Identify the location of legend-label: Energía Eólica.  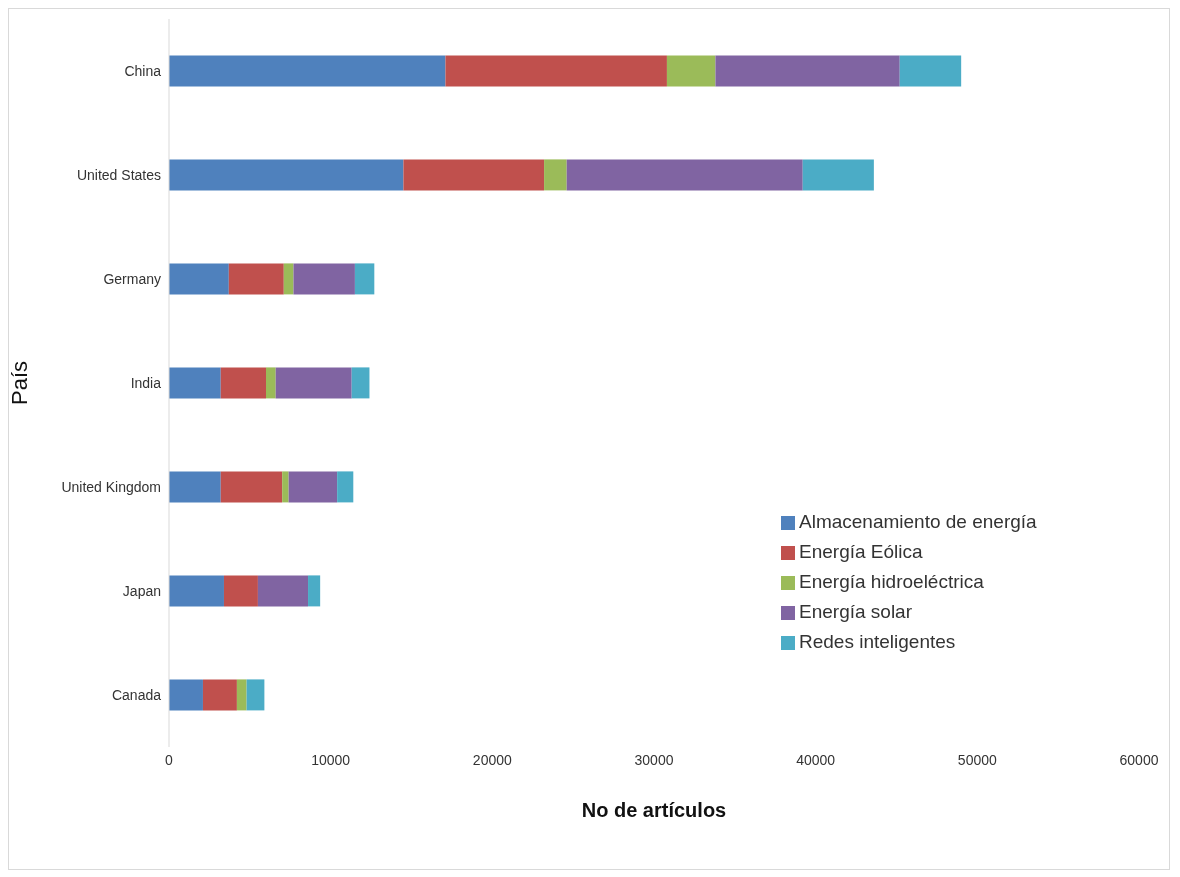
(861, 551).